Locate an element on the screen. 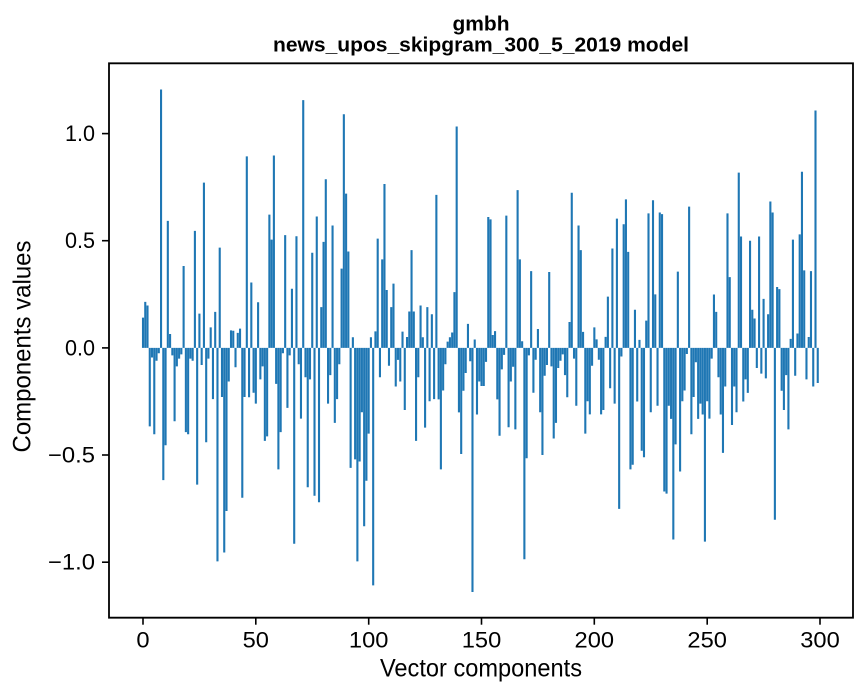  svg-text: 100 is located at coordinates (369, 640).